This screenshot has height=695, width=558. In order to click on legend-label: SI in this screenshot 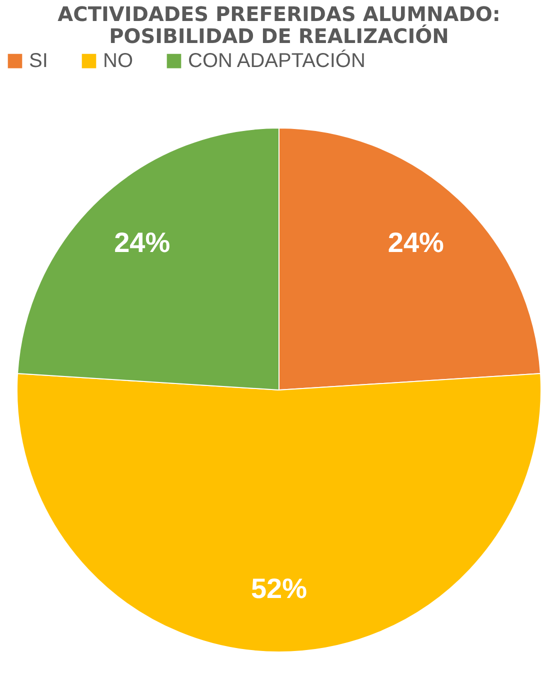, I will do `click(38, 61)`.